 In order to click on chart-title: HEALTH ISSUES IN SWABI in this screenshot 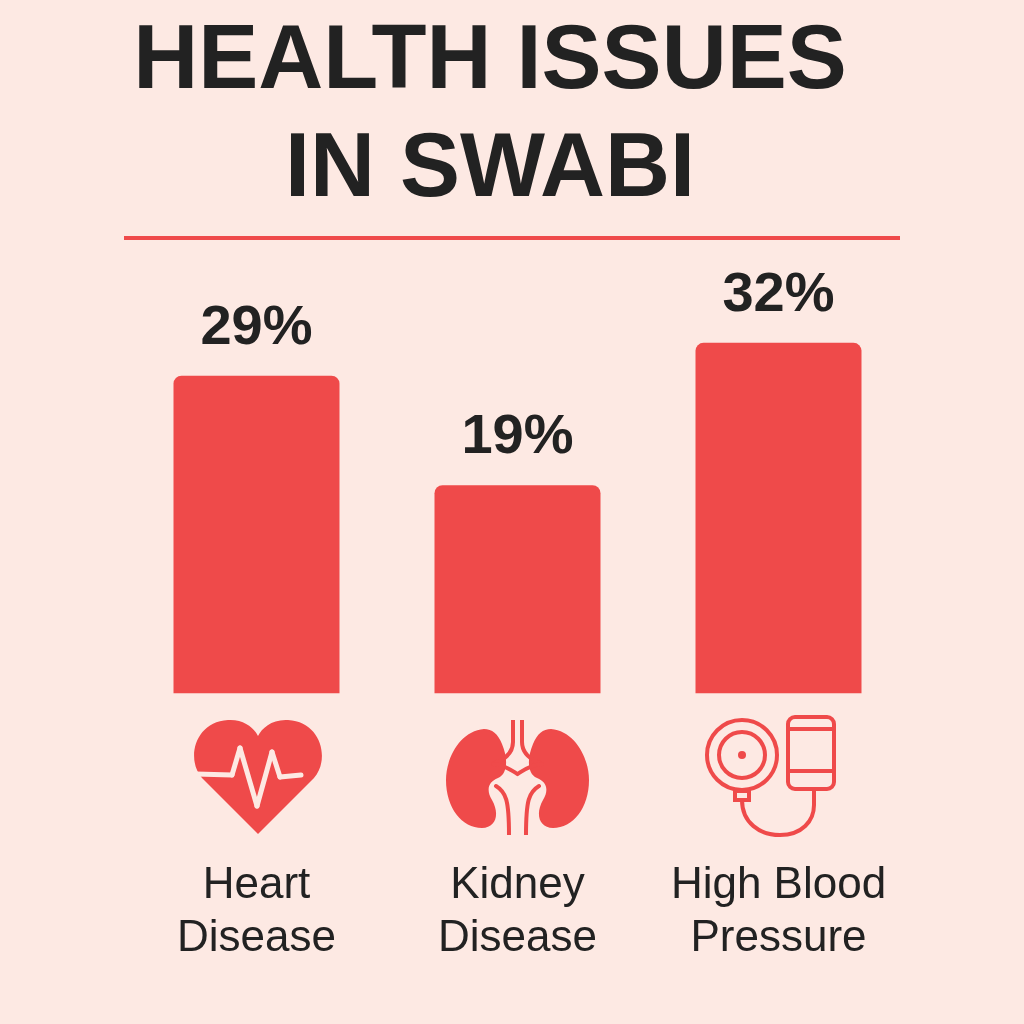, I will do `click(490, 111)`.